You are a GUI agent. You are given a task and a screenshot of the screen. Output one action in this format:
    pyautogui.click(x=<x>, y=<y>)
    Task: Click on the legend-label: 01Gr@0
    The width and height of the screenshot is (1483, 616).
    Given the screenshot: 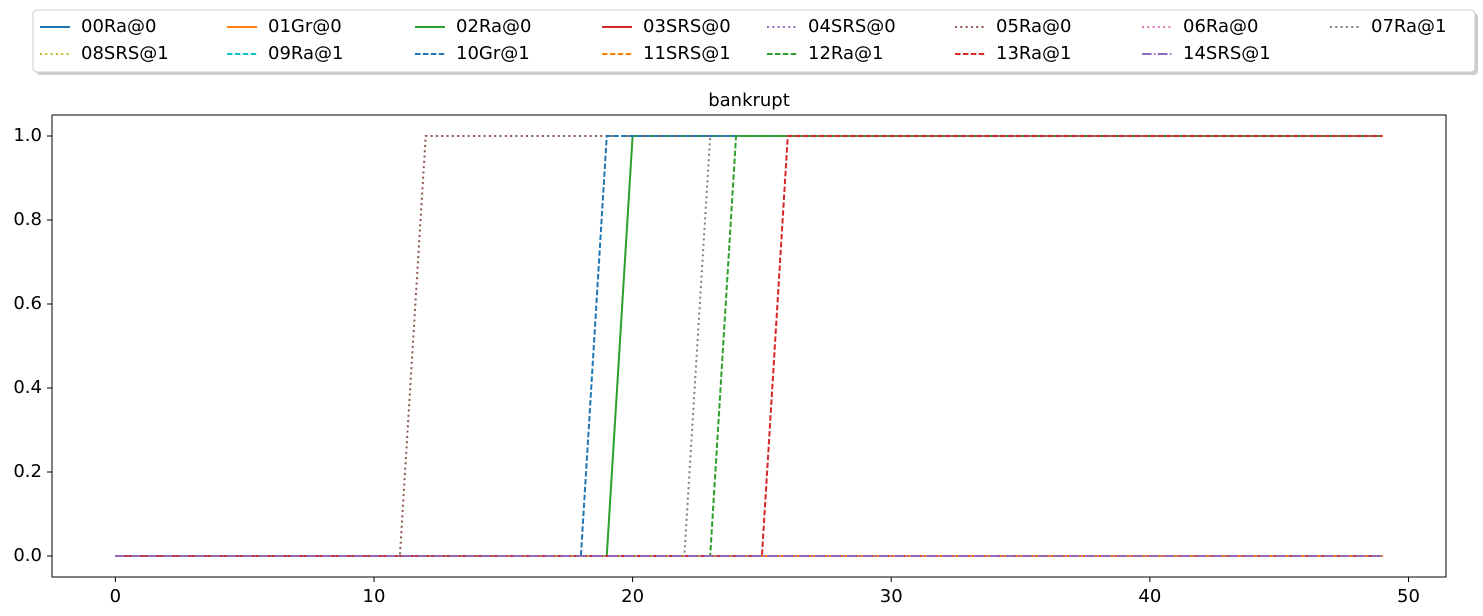 What is the action you would take?
    pyautogui.click(x=305, y=26)
    